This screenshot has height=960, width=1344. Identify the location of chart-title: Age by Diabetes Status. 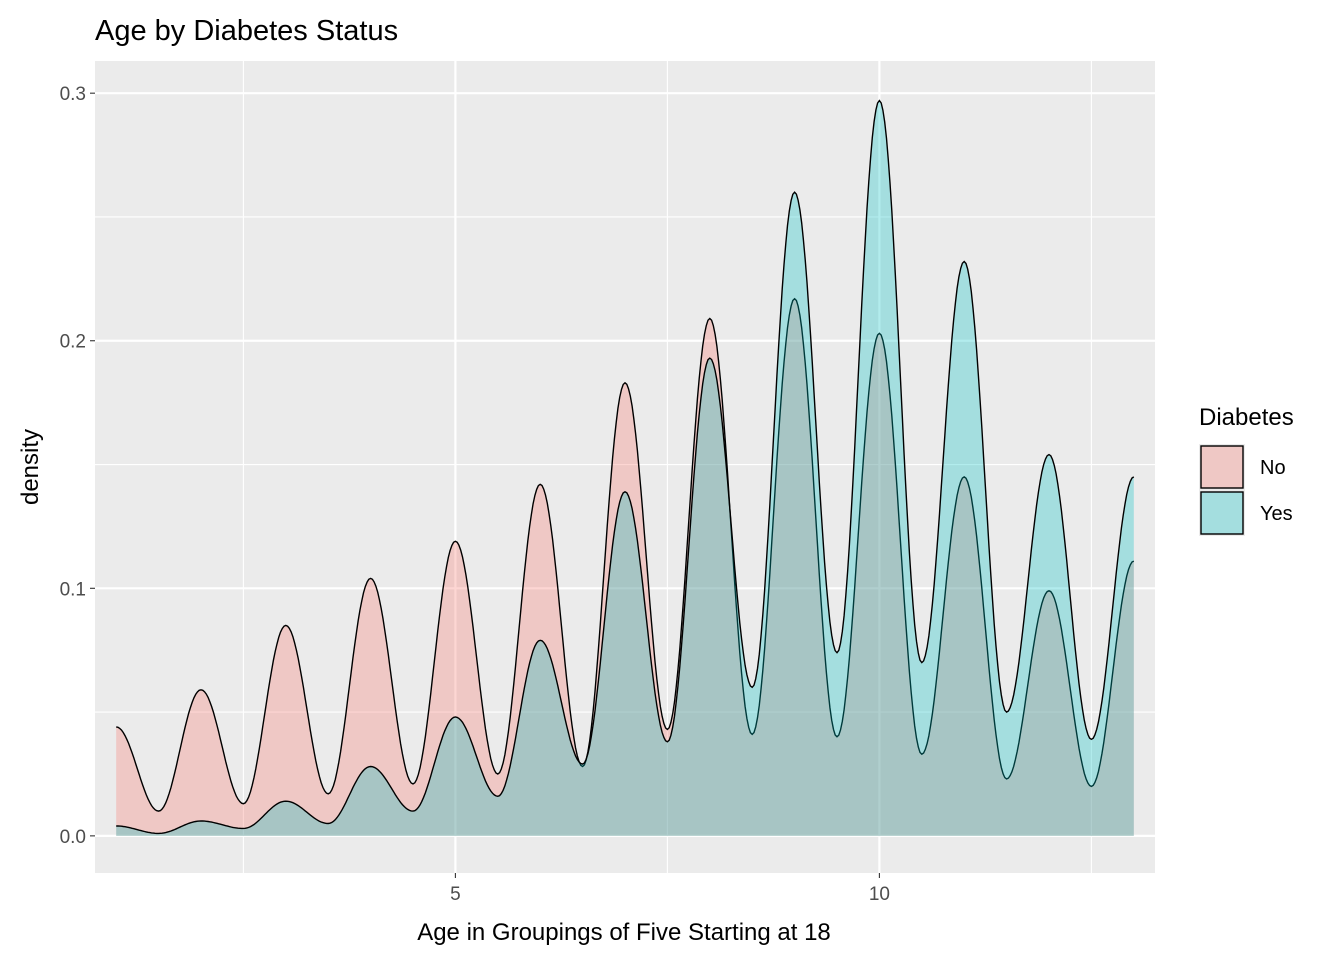
(246, 31).